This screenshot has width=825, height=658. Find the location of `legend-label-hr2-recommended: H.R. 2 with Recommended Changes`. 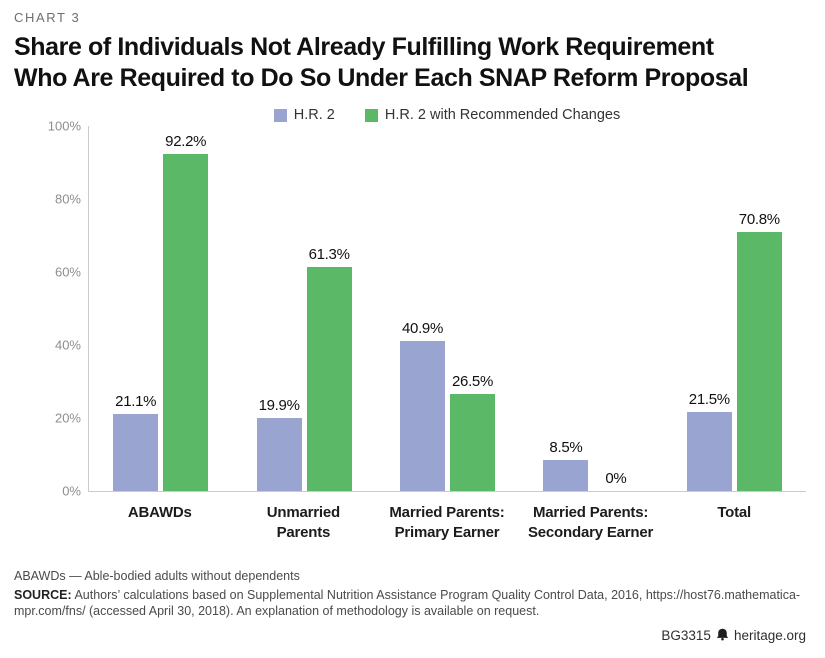

legend-label-hr2-recommended: H.R. 2 with Recommended Changes is located at coordinates (502, 115).